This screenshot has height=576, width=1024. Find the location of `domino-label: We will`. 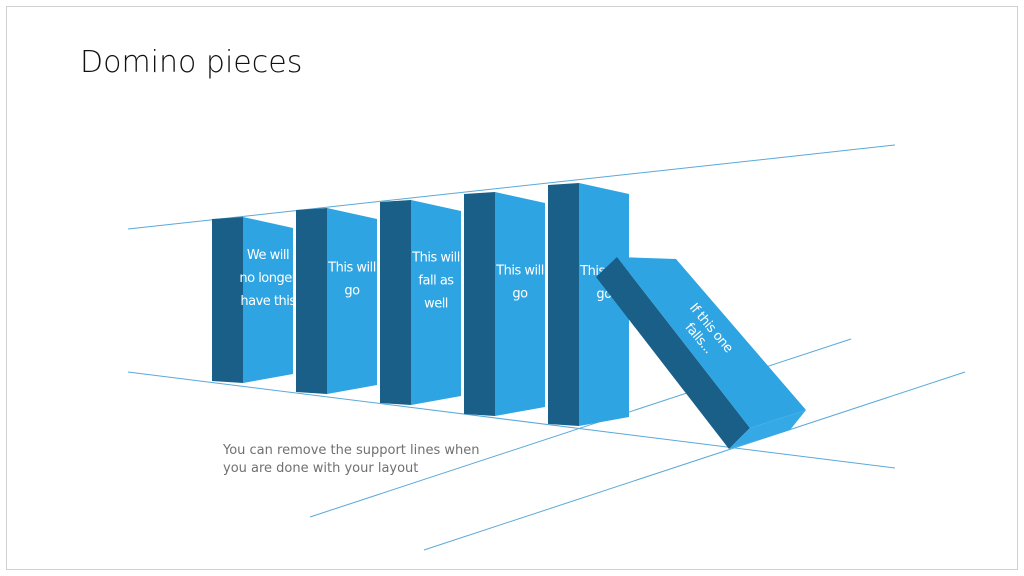

domino-label: We will is located at coordinates (268, 255).